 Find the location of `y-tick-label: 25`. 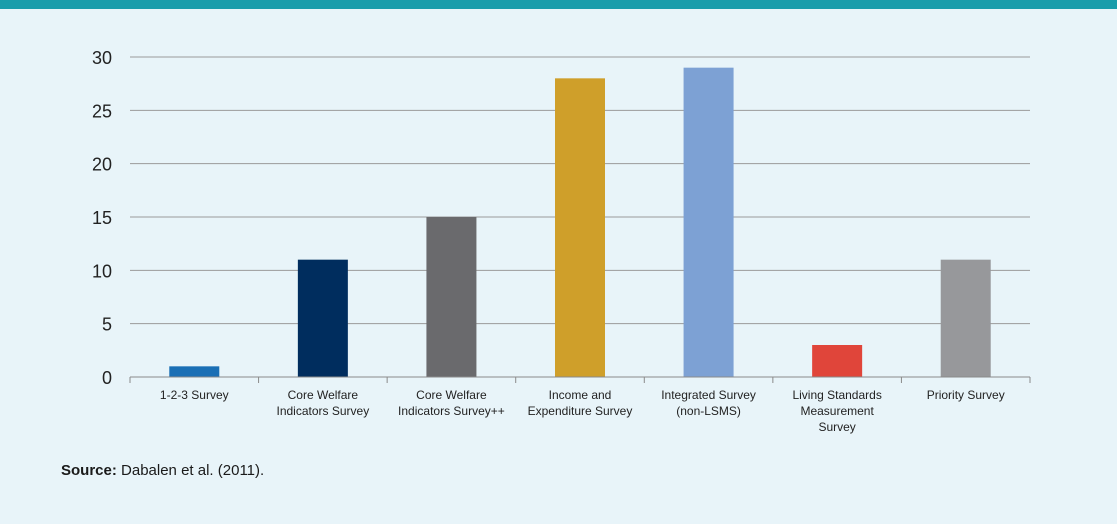

y-tick-label: 25 is located at coordinates (102, 111).